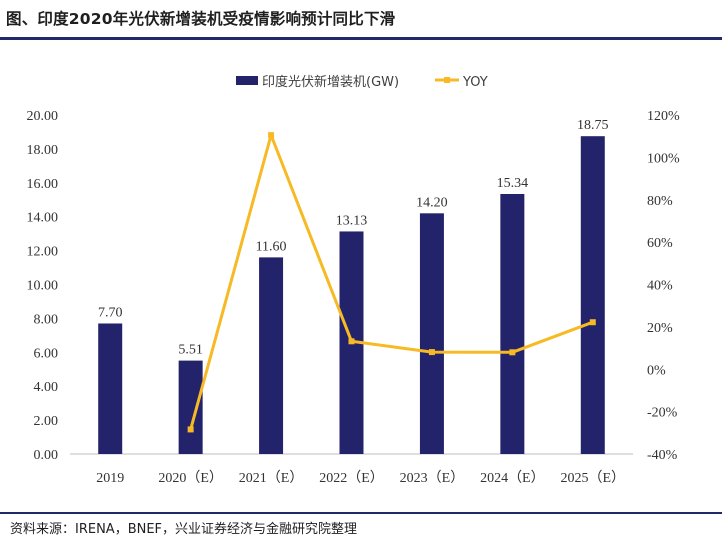  I want to click on footer-divider, so click(361, 513).